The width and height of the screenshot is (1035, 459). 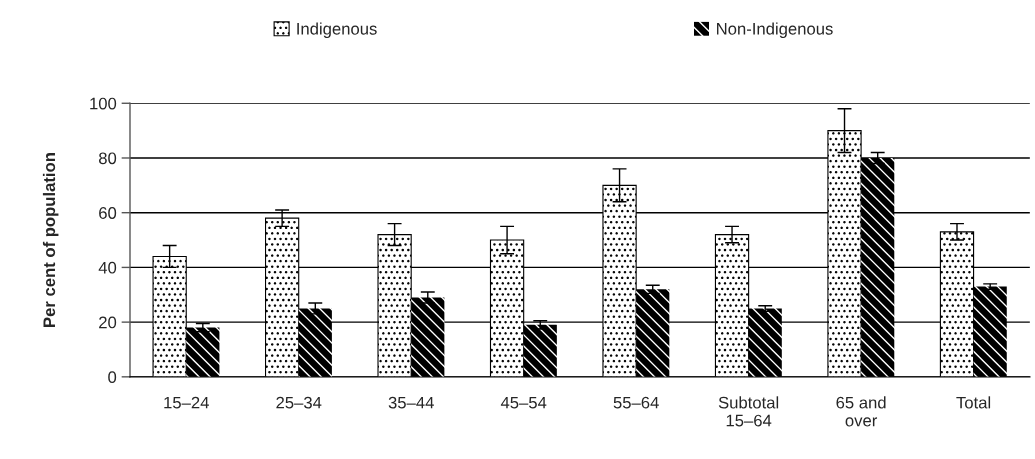 I want to click on y-tick-label: 80, so click(x=107, y=158).